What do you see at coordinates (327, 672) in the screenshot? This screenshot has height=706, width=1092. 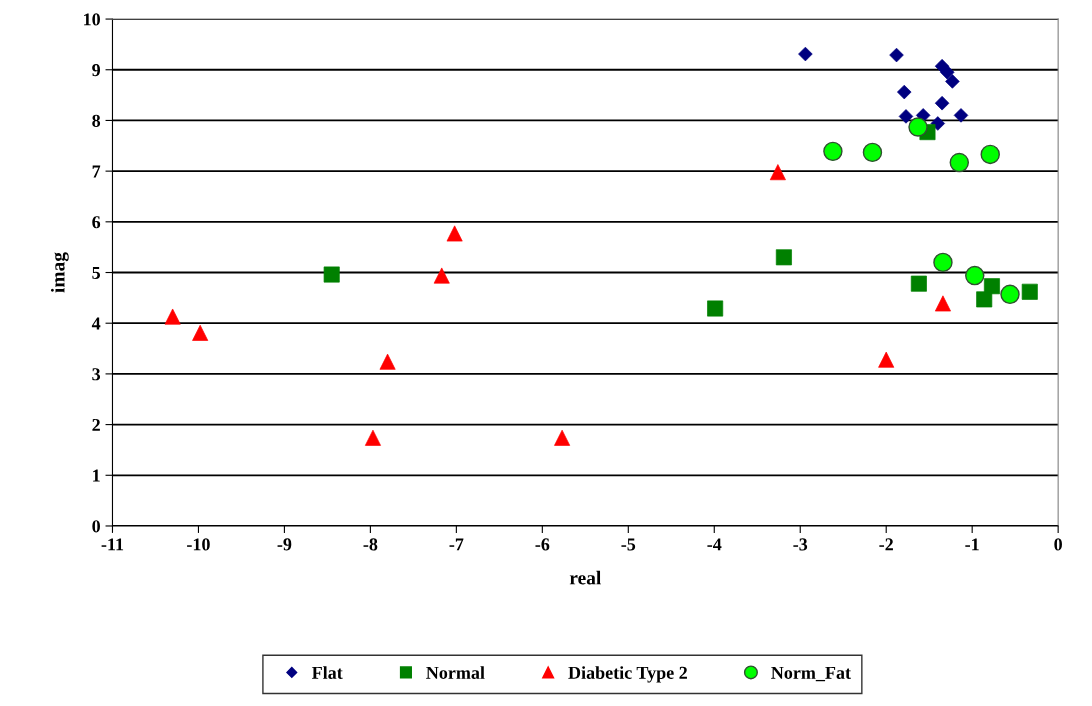 I see `legend-label: Flat` at bounding box center [327, 672].